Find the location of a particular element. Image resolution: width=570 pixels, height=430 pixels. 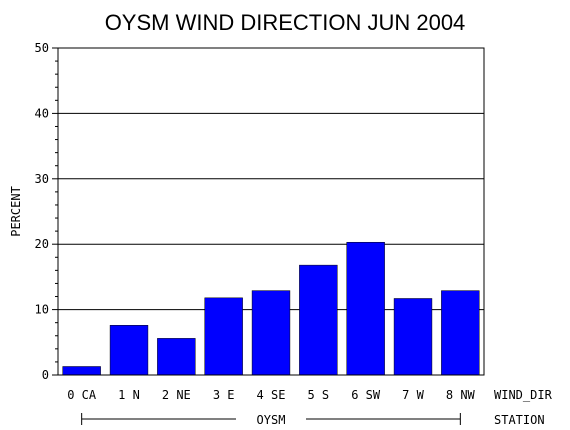

y-axis-ticks: 0 10 20 30 40 50 is located at coordinates (46, 211).